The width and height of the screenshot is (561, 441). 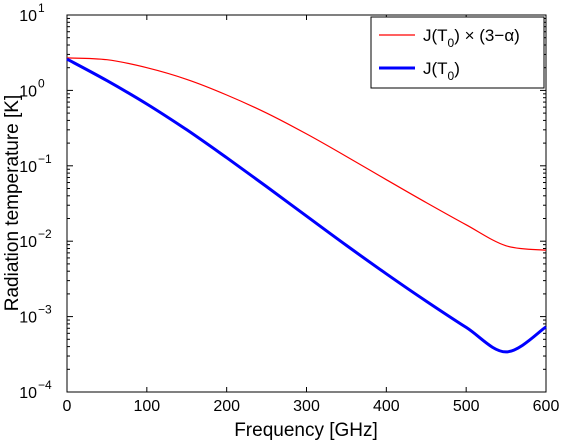 I want to click on y-tick-exponent: −2, so click(x=45, y=234).